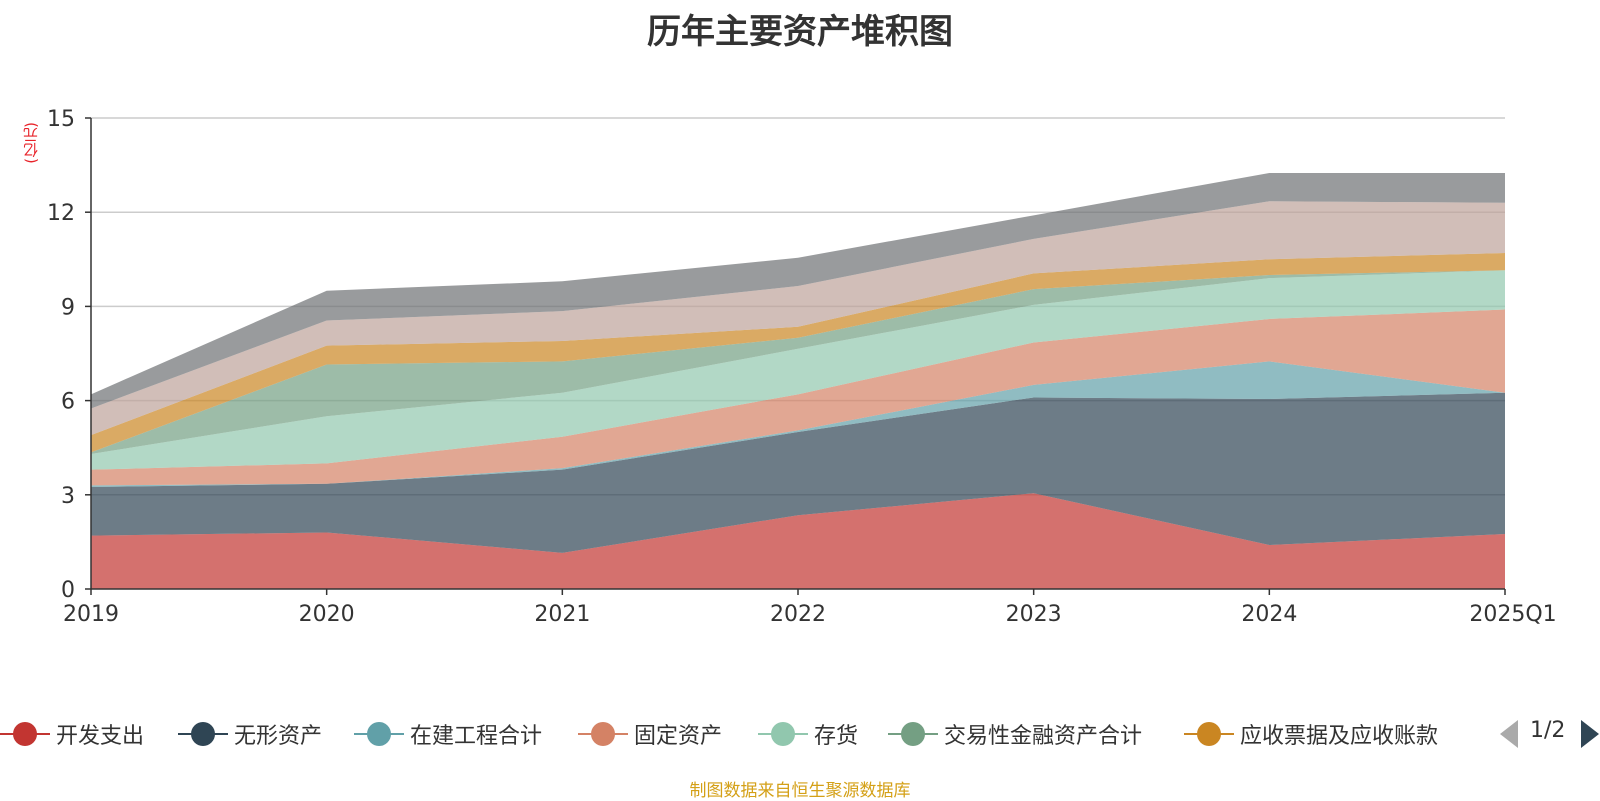 The height and width of the screenshot is (801, 1600). Describe the element at coordinates (100, 736) in the screenshot. I see `legend-label: 开发支出` at that location.